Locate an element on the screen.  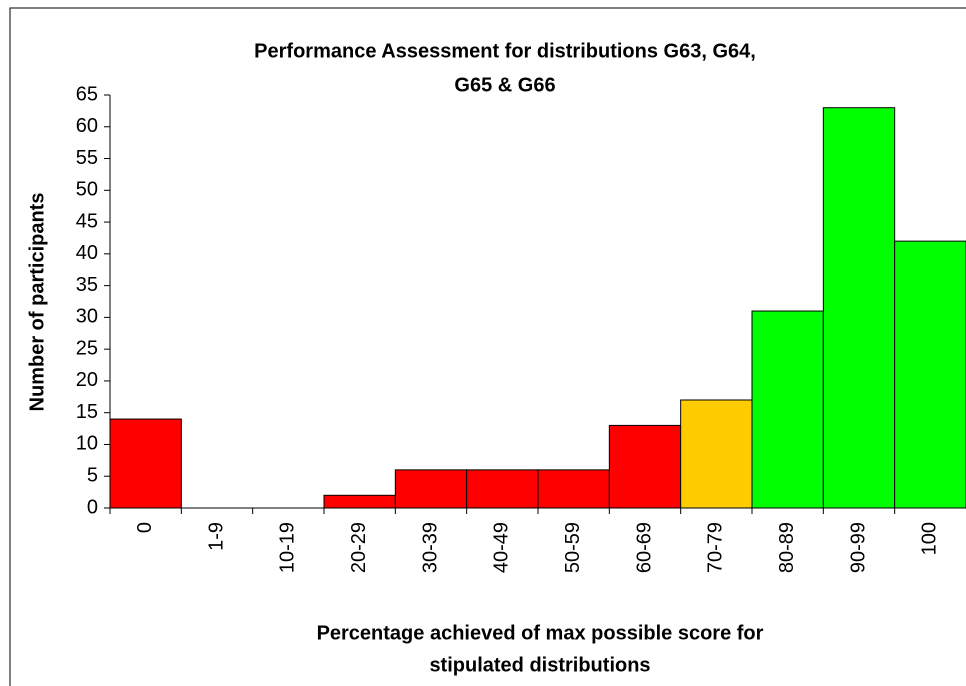
y-tick-label: 25 is located at coordinates (87, 348).